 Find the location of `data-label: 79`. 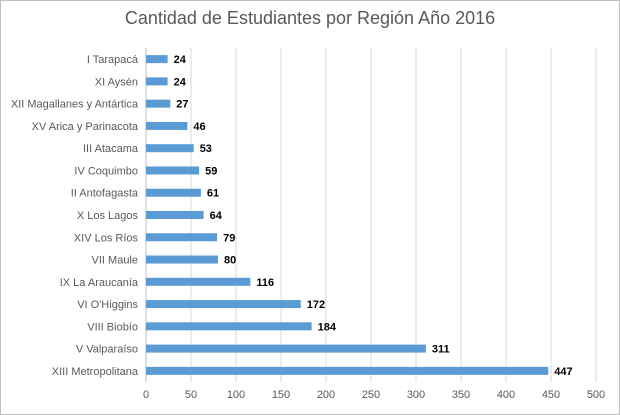

data-label: 79 is located at coordinates (229, 238).